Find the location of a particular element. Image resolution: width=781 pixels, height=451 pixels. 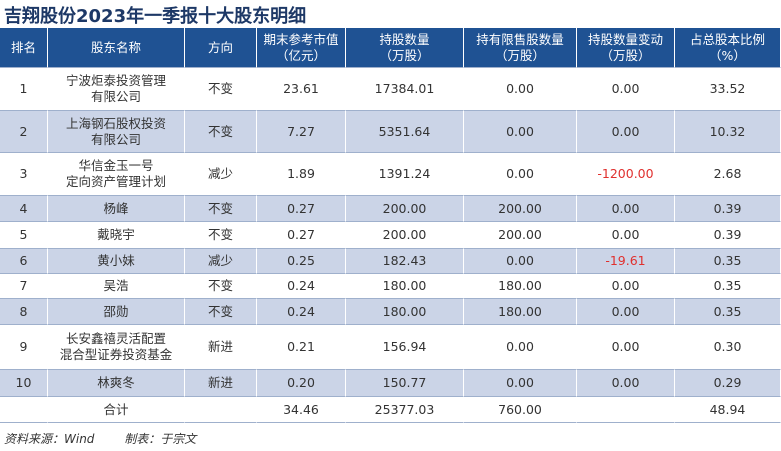

table-cell: 3 is located at coordinates (24, 174).